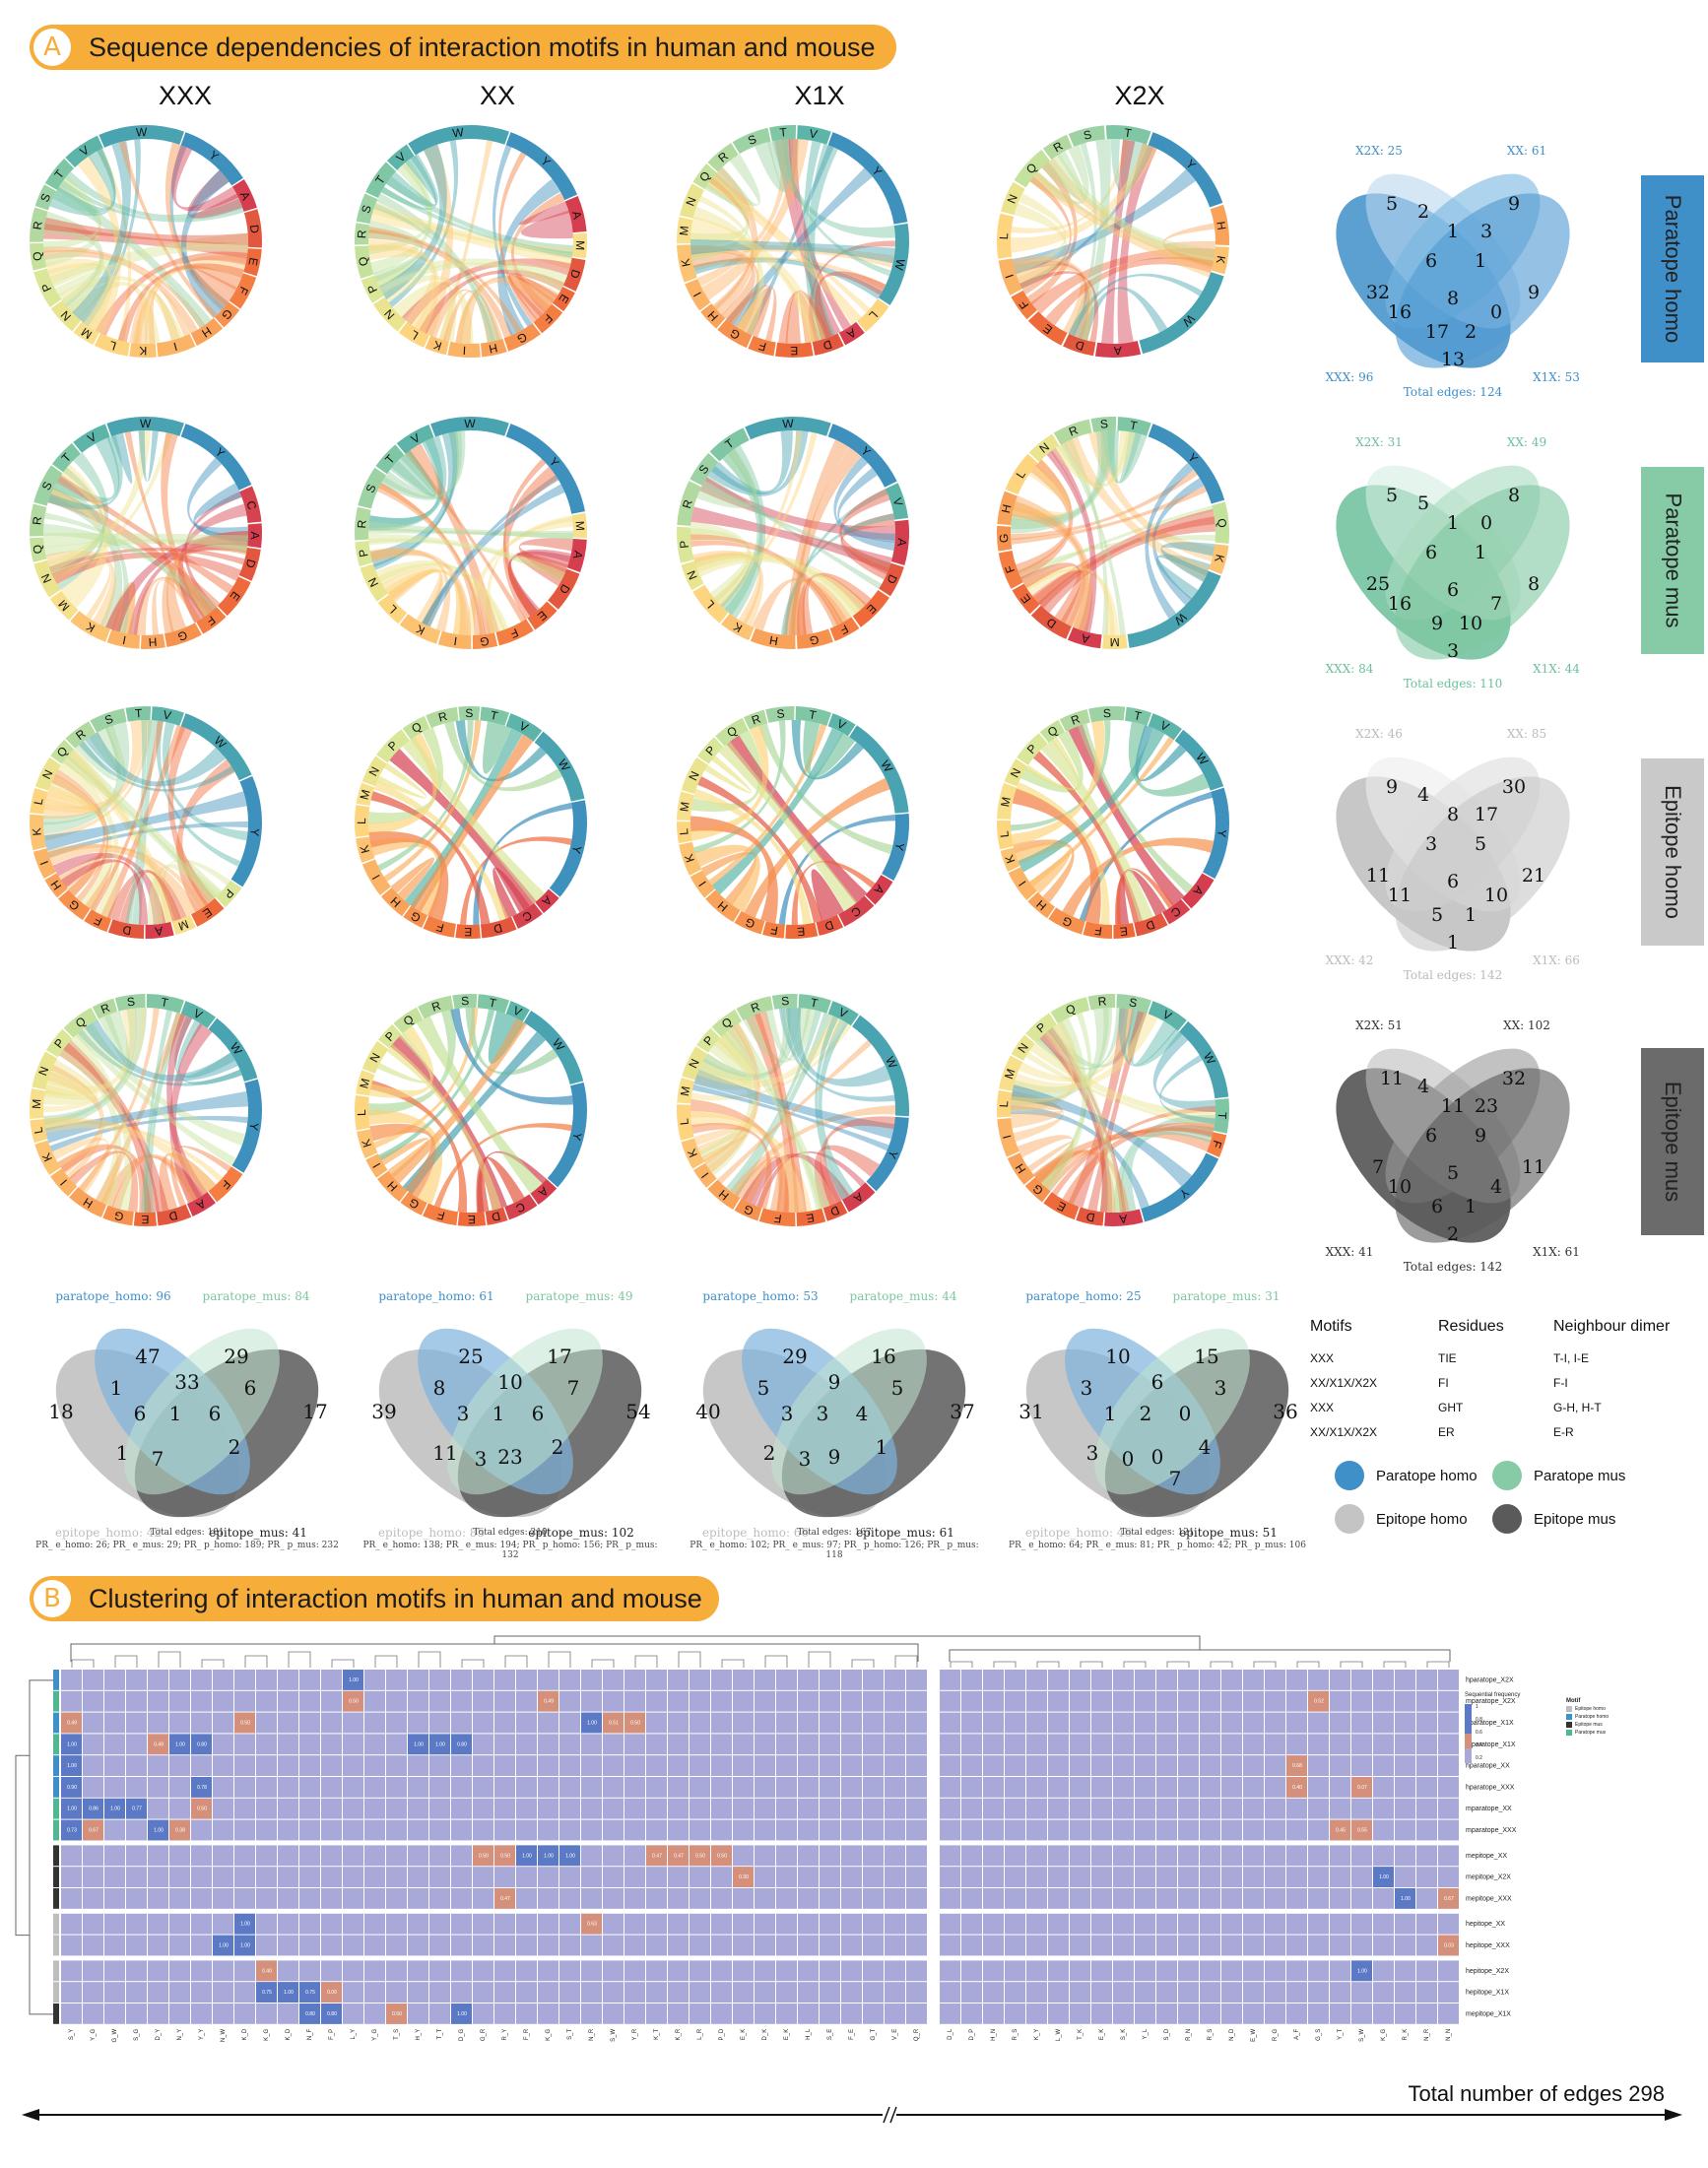 Image resolution: width=1708 pixels, height=2168 pixels. Describe the element at coordinates (381, 180) in the screenshot. I see `chord-segment-T` at that location.